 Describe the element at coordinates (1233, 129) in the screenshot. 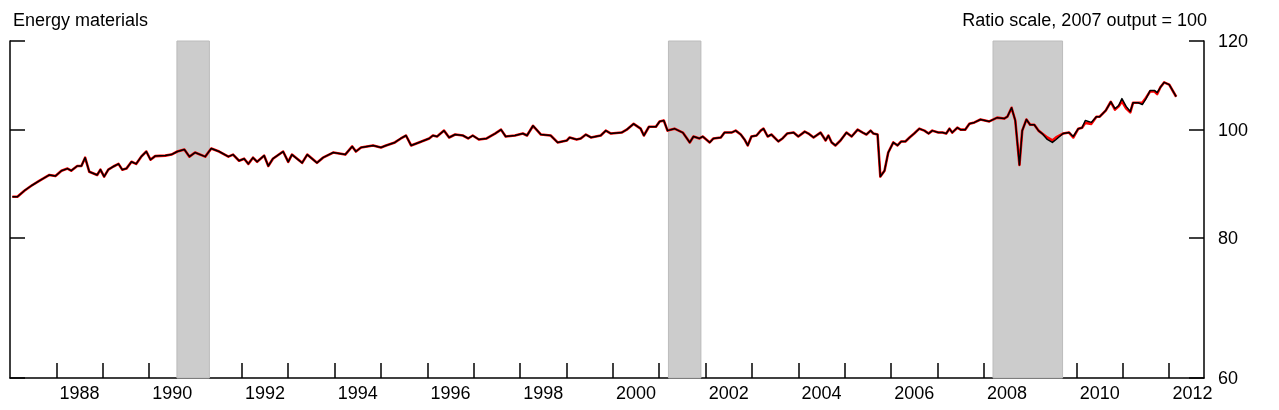

I see `y-tick-label: 100` at that location.